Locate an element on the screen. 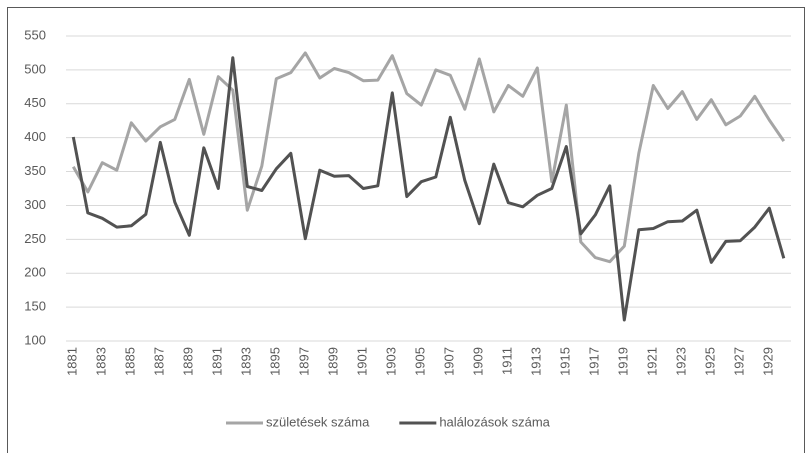 The height and width of the screenshot is (453, 806). x-tick-label: 1917 is located at coordinates (594, 361).